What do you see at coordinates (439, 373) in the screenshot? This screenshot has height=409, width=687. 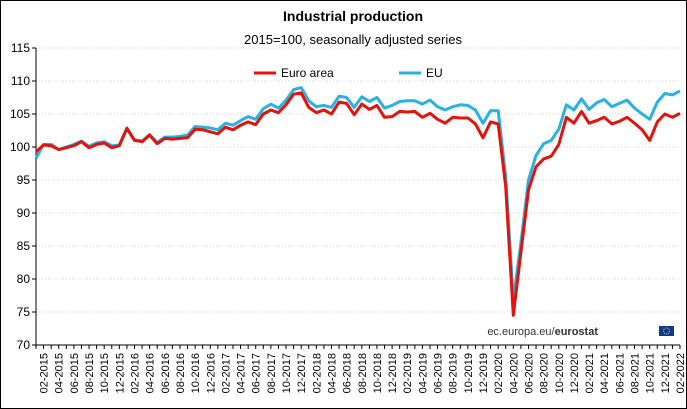 I see `x-tick-label: 06-2019` at bounding box center [439, 373].